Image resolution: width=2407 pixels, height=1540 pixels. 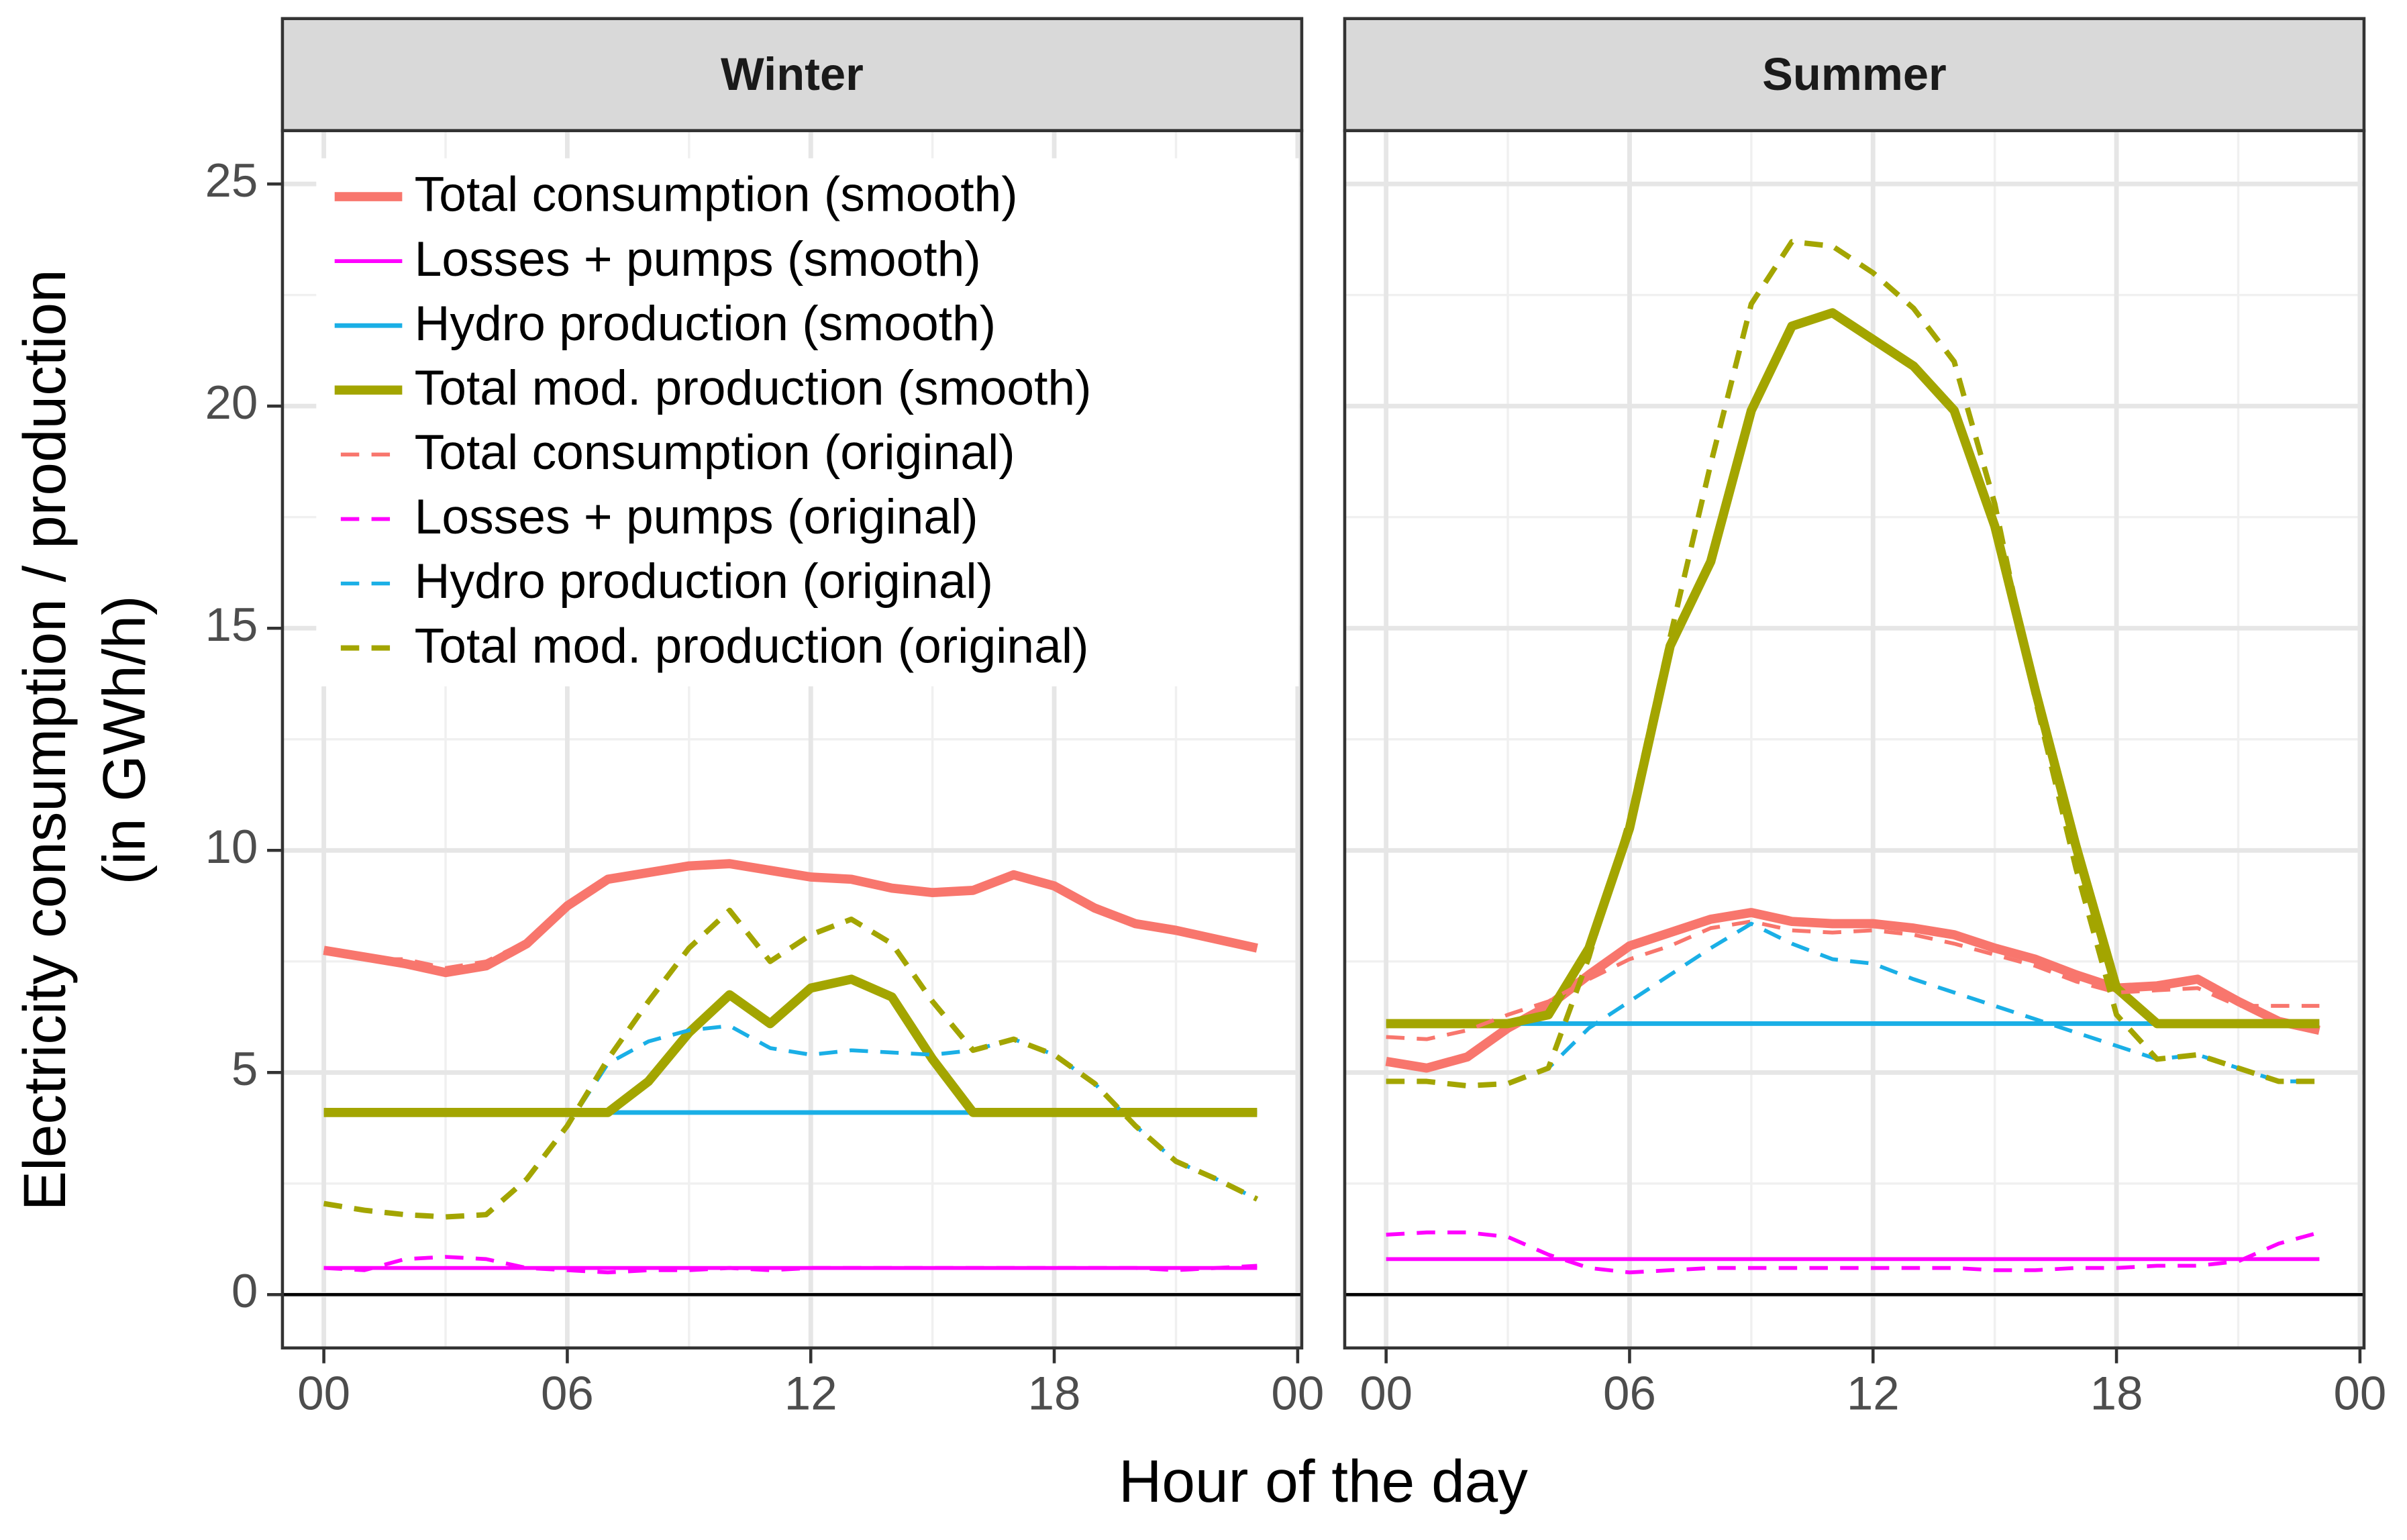 What do you see at coordinates (696, 516) in the screenshot?
I see `legend-label: Losses + pumps (original)` at bounding box center [696, 516].